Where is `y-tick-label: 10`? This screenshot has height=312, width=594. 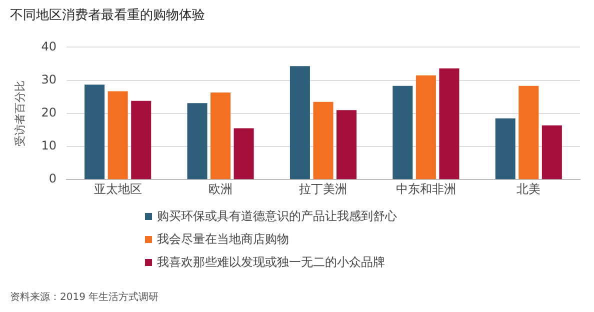 y-tick-label: 10 is located at coordinates (48, 145).